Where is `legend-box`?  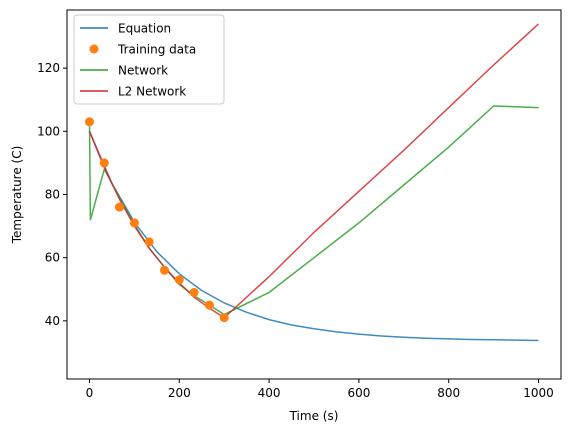
legend-box is located at coordinates (149, 59).